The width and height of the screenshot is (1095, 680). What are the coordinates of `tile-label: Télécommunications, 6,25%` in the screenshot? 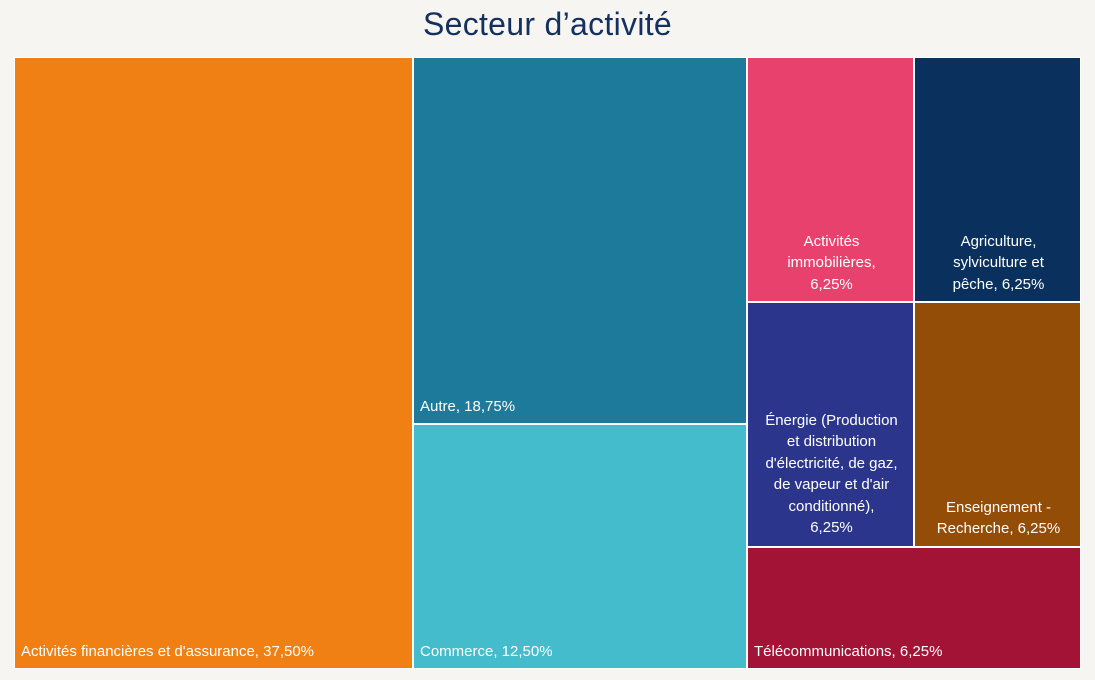 It's located at (848, 652).